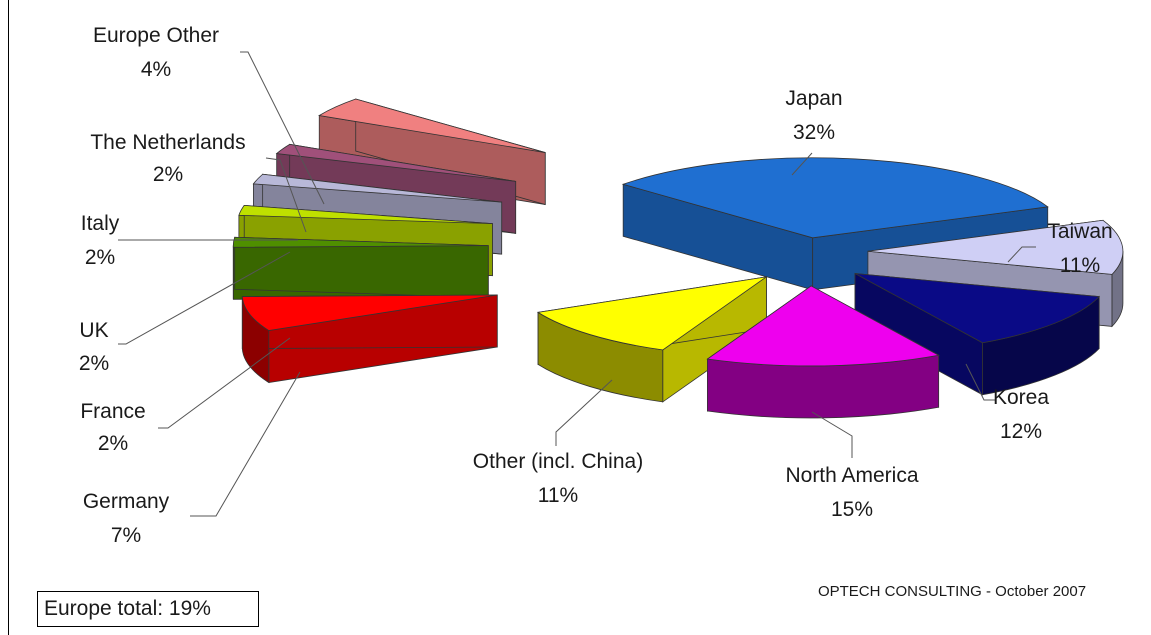  What do you see at coordinates (245, 444) in the screenshot?
I see `leader-line-germany` at bounding box center [245, 444].